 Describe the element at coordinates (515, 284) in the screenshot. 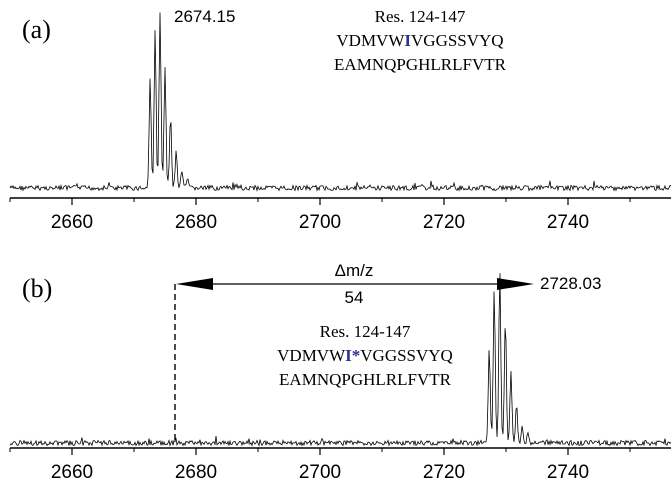

I see `delta-arrow-right-head` at that location.